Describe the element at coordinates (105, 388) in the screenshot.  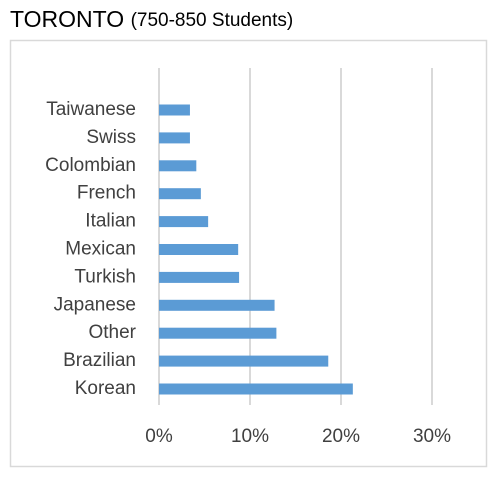
I see `y-tick-label: Korean` at that location.